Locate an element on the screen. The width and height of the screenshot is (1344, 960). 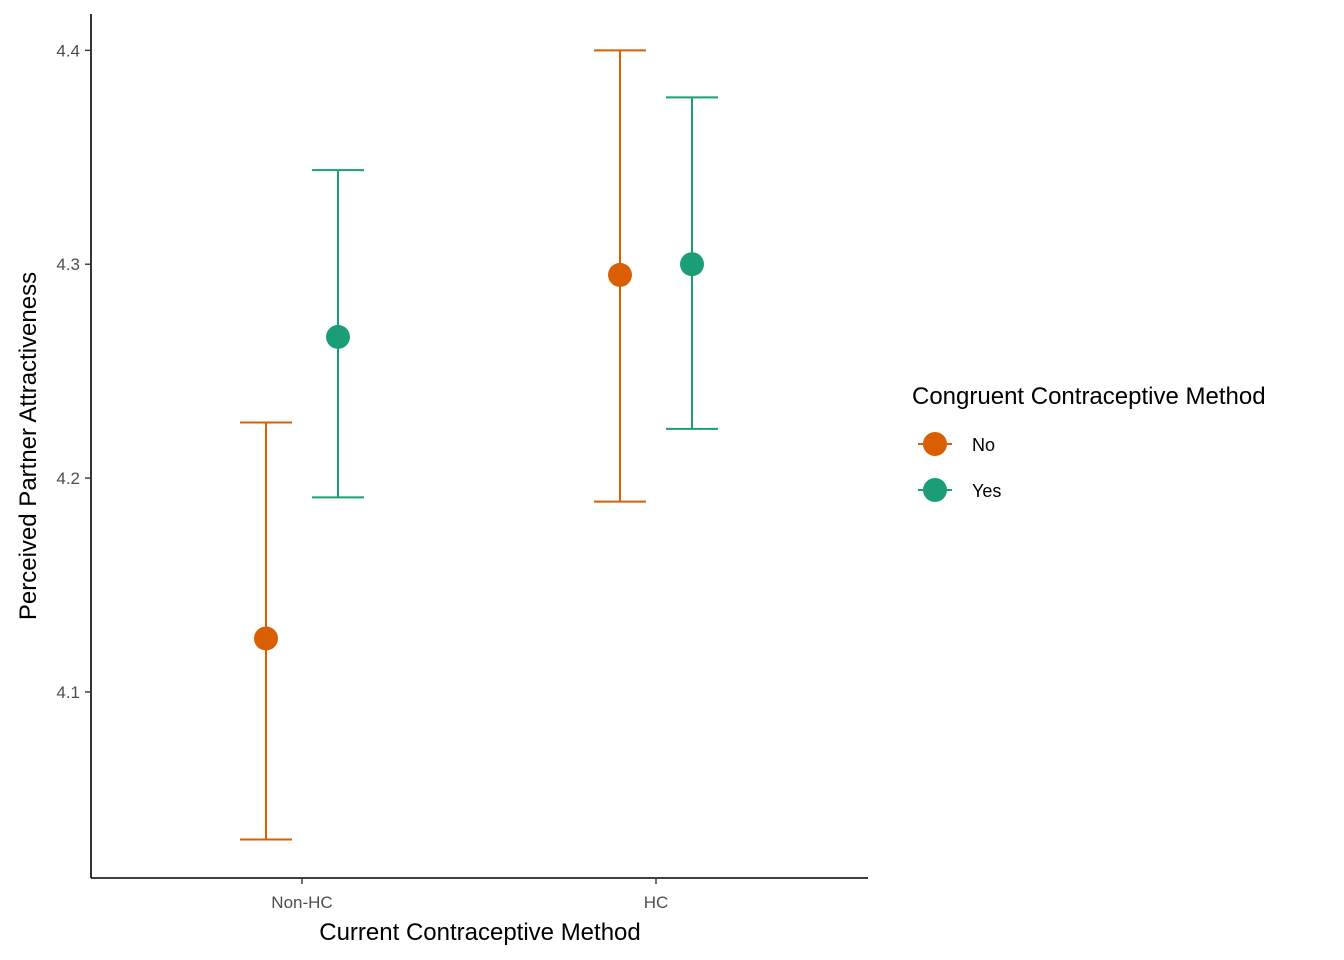
y-tick-label: 4.3 is located at coordinates (68, 264).